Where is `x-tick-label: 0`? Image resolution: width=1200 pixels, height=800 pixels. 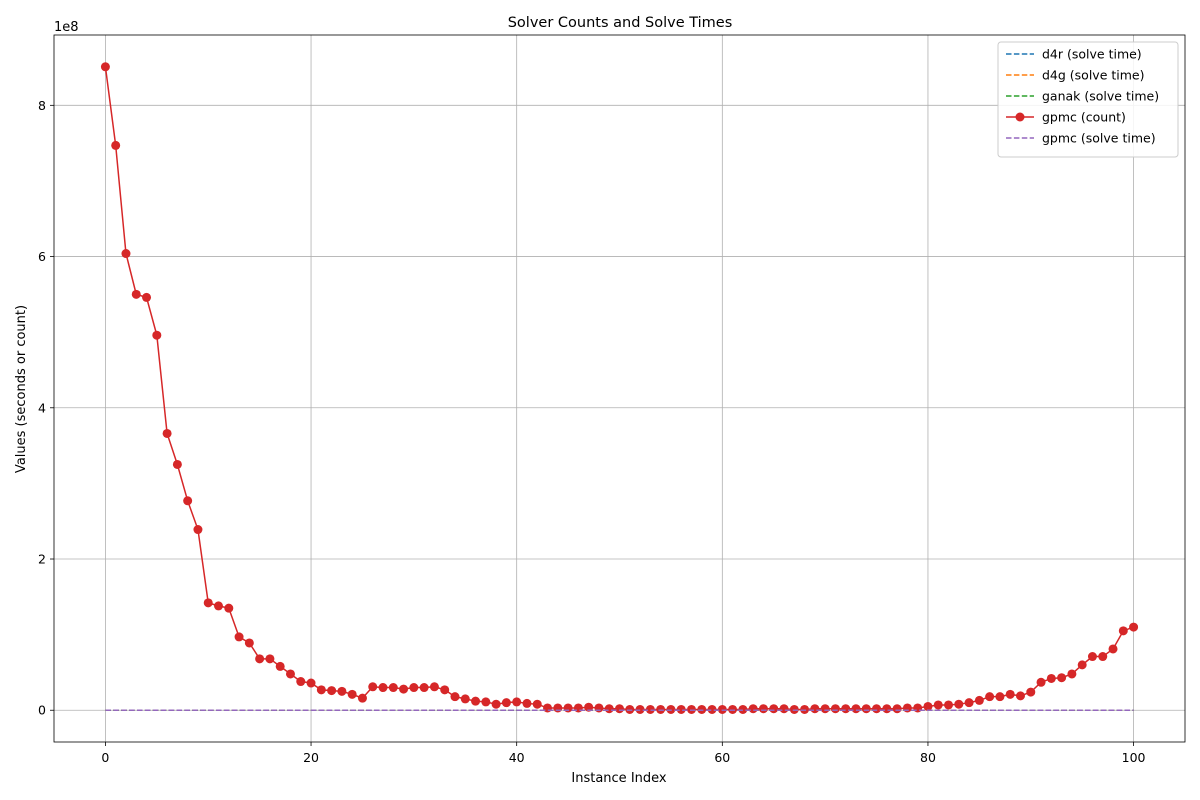 x-tick-label: 0 is located at coordinates (105, 757).